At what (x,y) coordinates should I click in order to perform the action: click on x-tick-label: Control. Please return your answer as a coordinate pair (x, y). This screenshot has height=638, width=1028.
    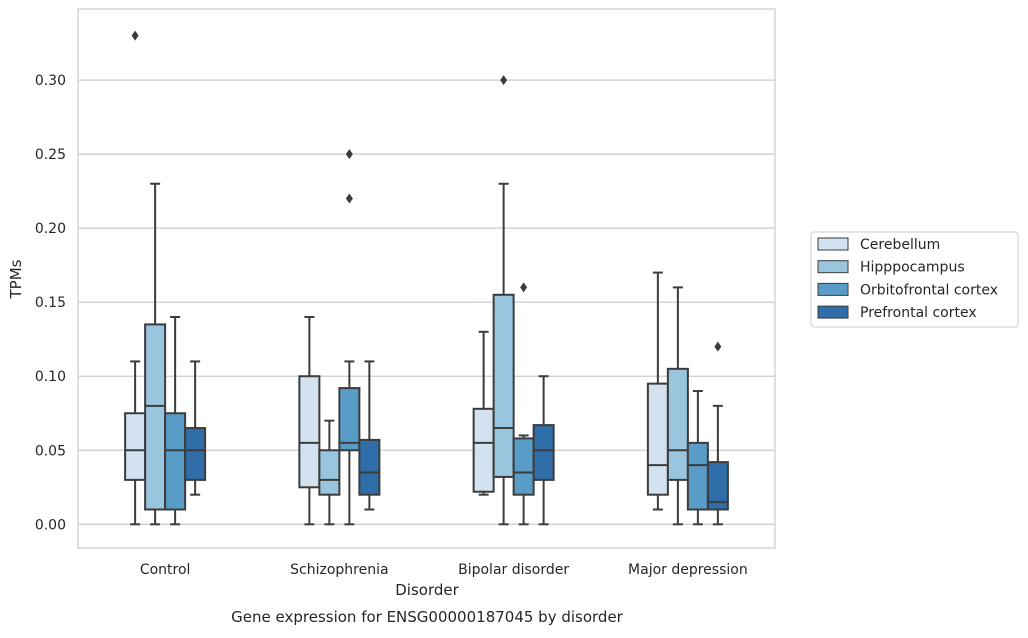
    Looking at the image, I should click on (165, 570).